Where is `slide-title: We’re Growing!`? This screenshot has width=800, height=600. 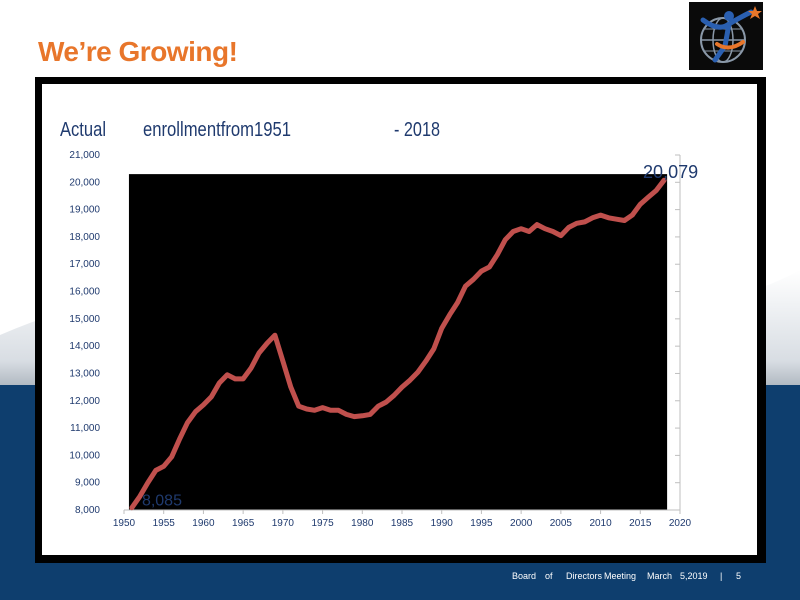 slide-title: We’re Growing! is located at coordinates (138, 51).